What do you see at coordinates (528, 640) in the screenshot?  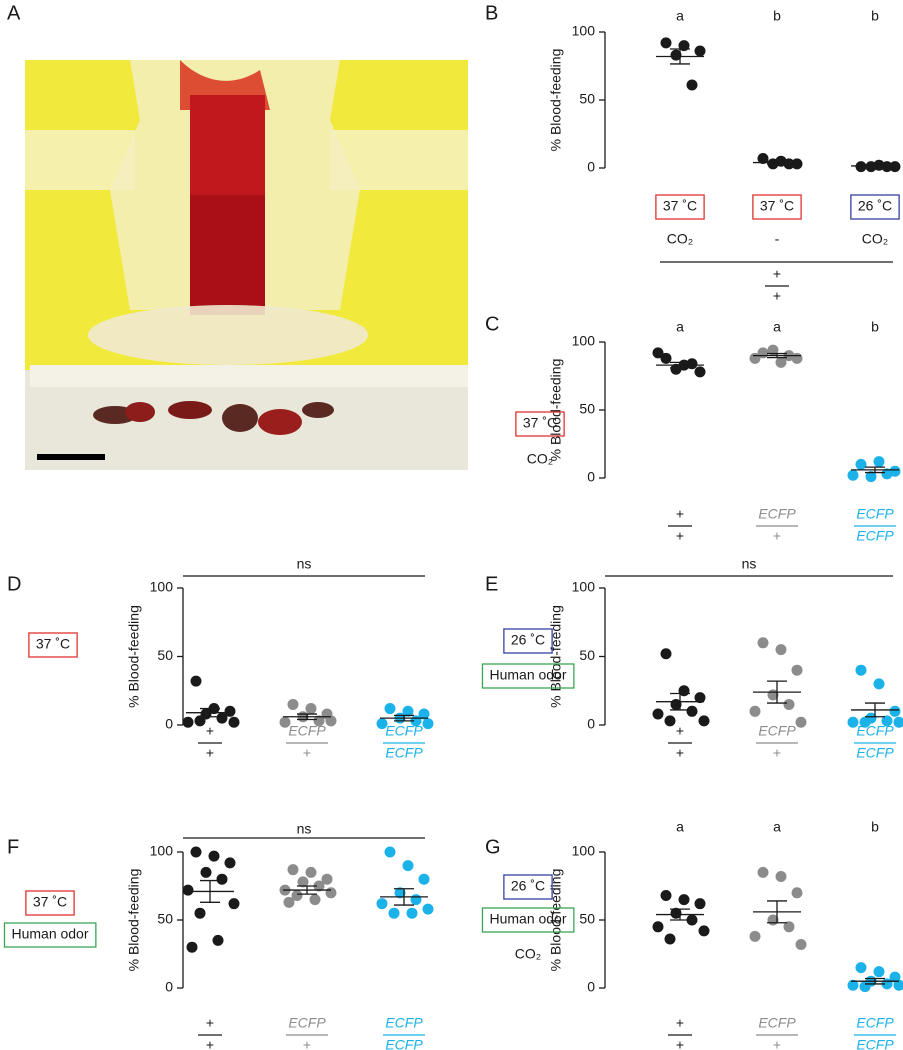 I see `condition-label: 26 ˚C` at bounding box center [528, 640].